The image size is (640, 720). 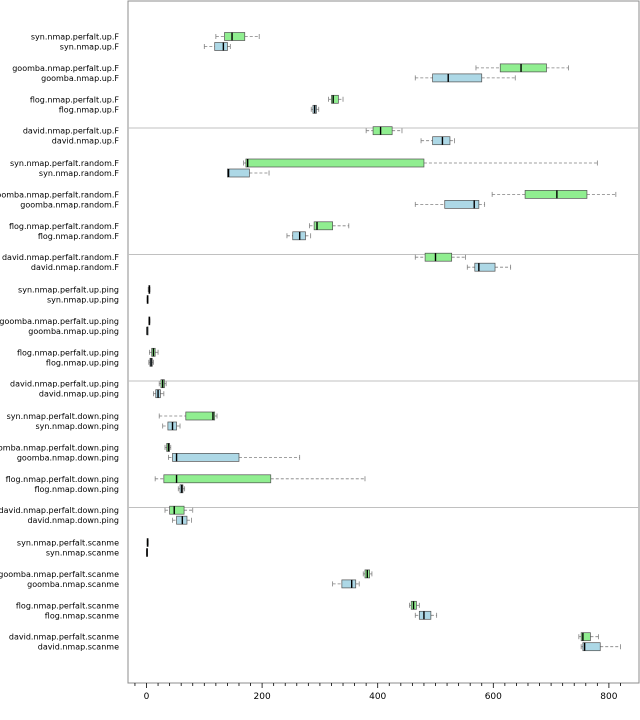 I want to click on box-flog-nmap-random-F, so click(x=299, y=236).